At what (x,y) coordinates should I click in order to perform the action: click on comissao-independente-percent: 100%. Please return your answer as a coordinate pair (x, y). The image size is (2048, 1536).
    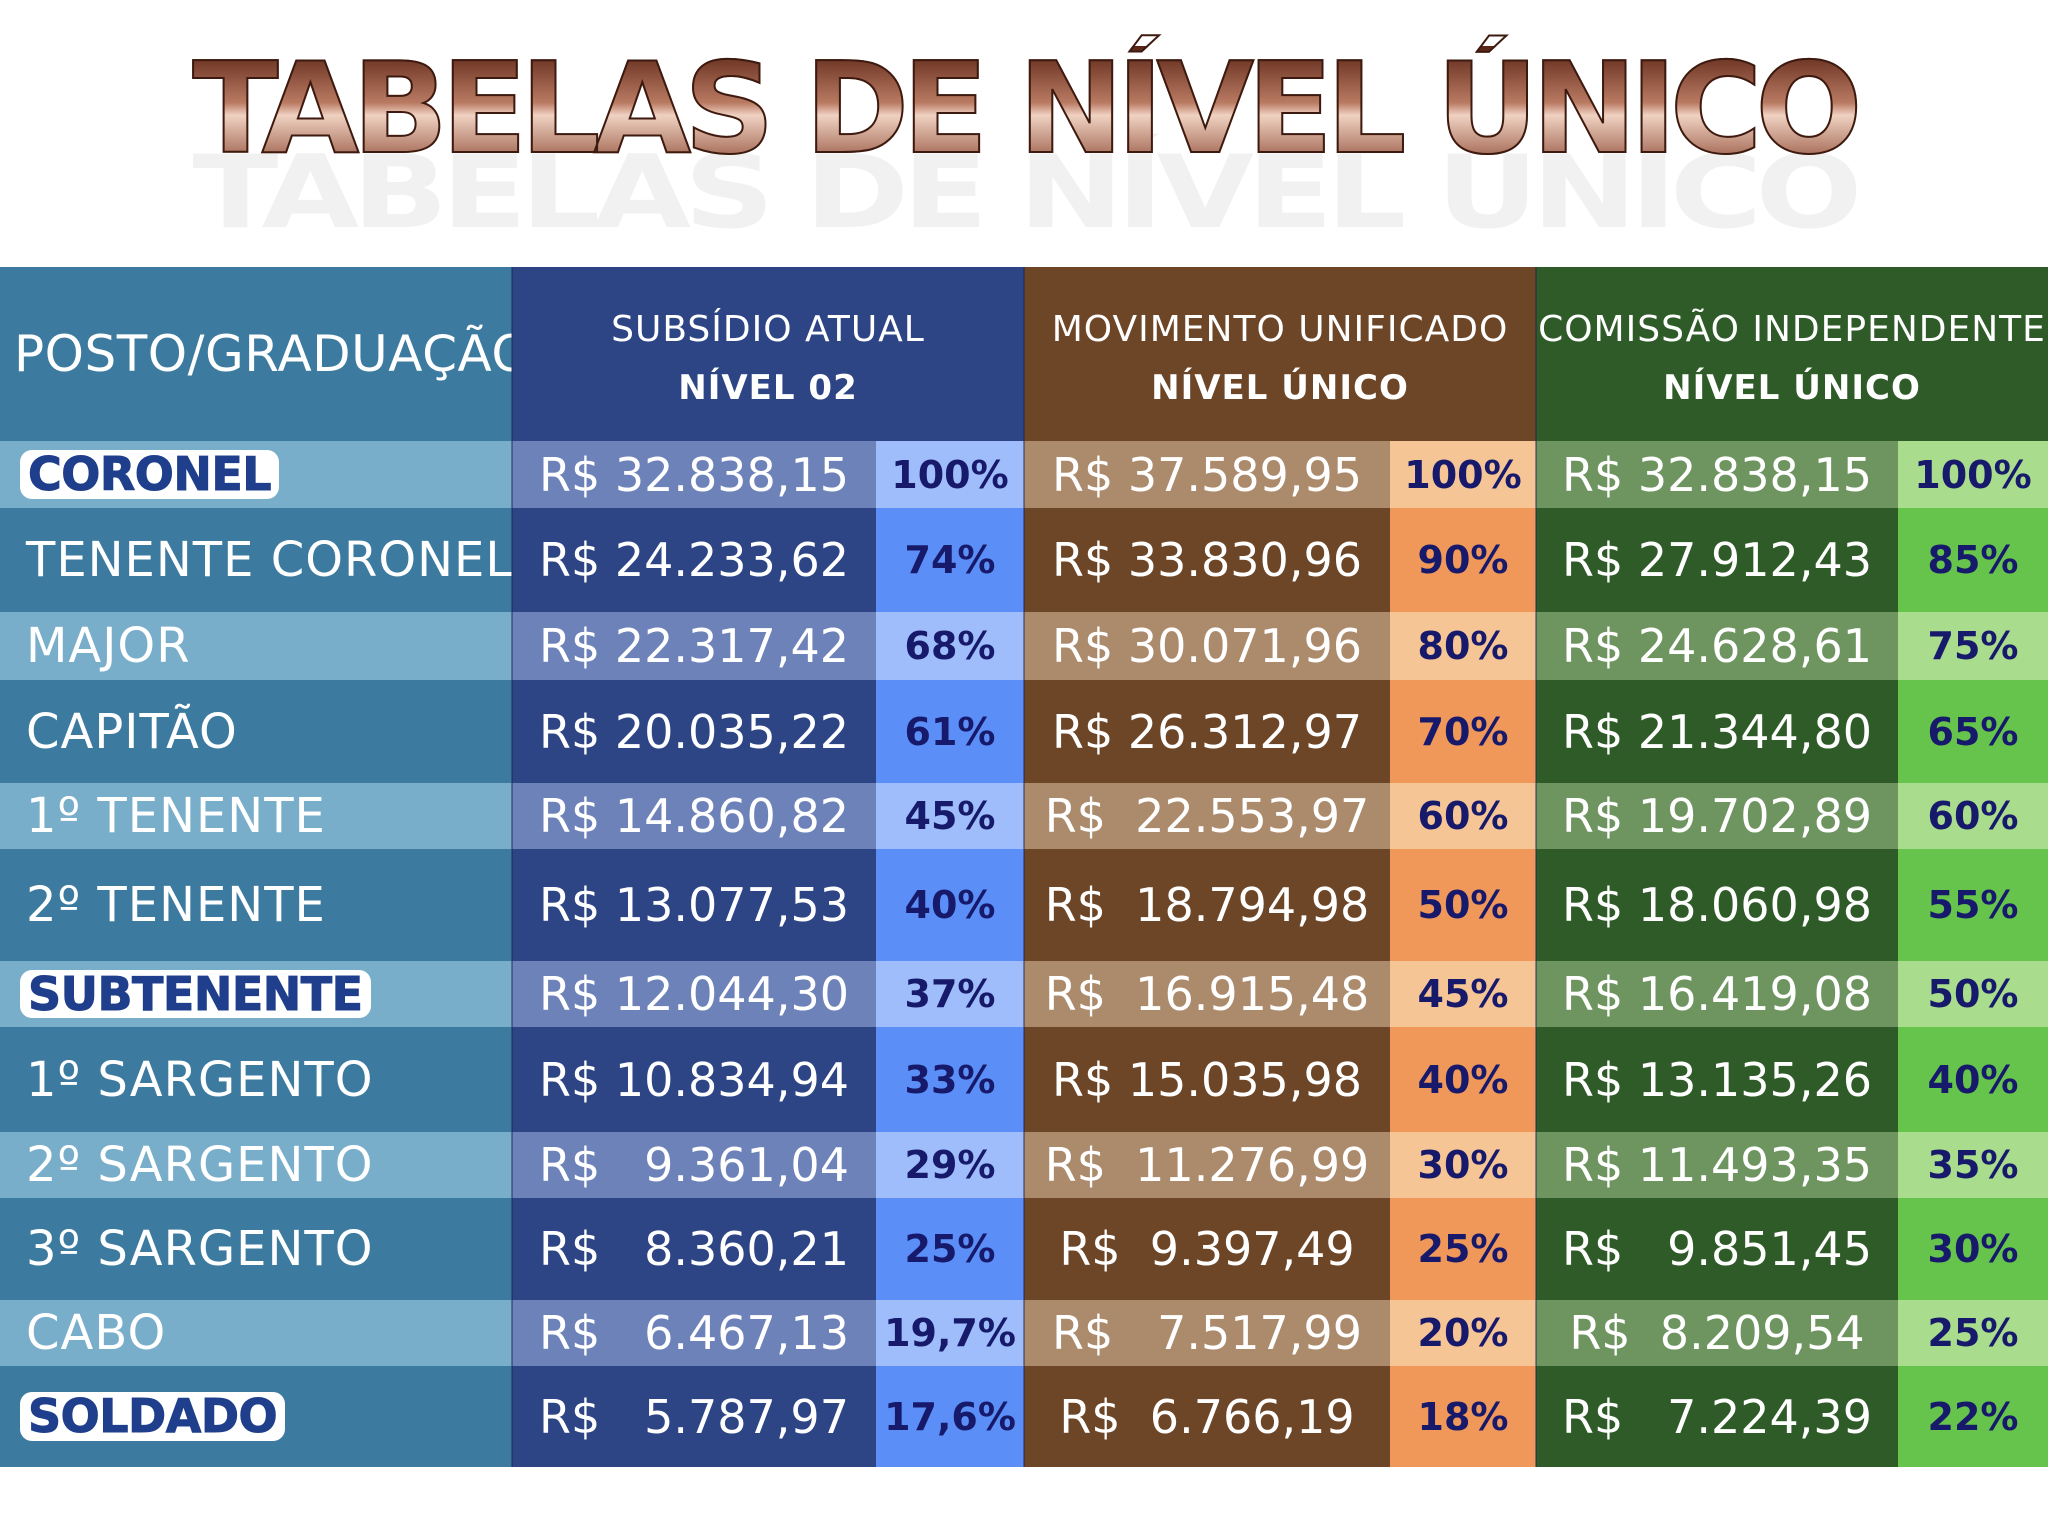
    Looking at the image, I should click on (1973, 474).